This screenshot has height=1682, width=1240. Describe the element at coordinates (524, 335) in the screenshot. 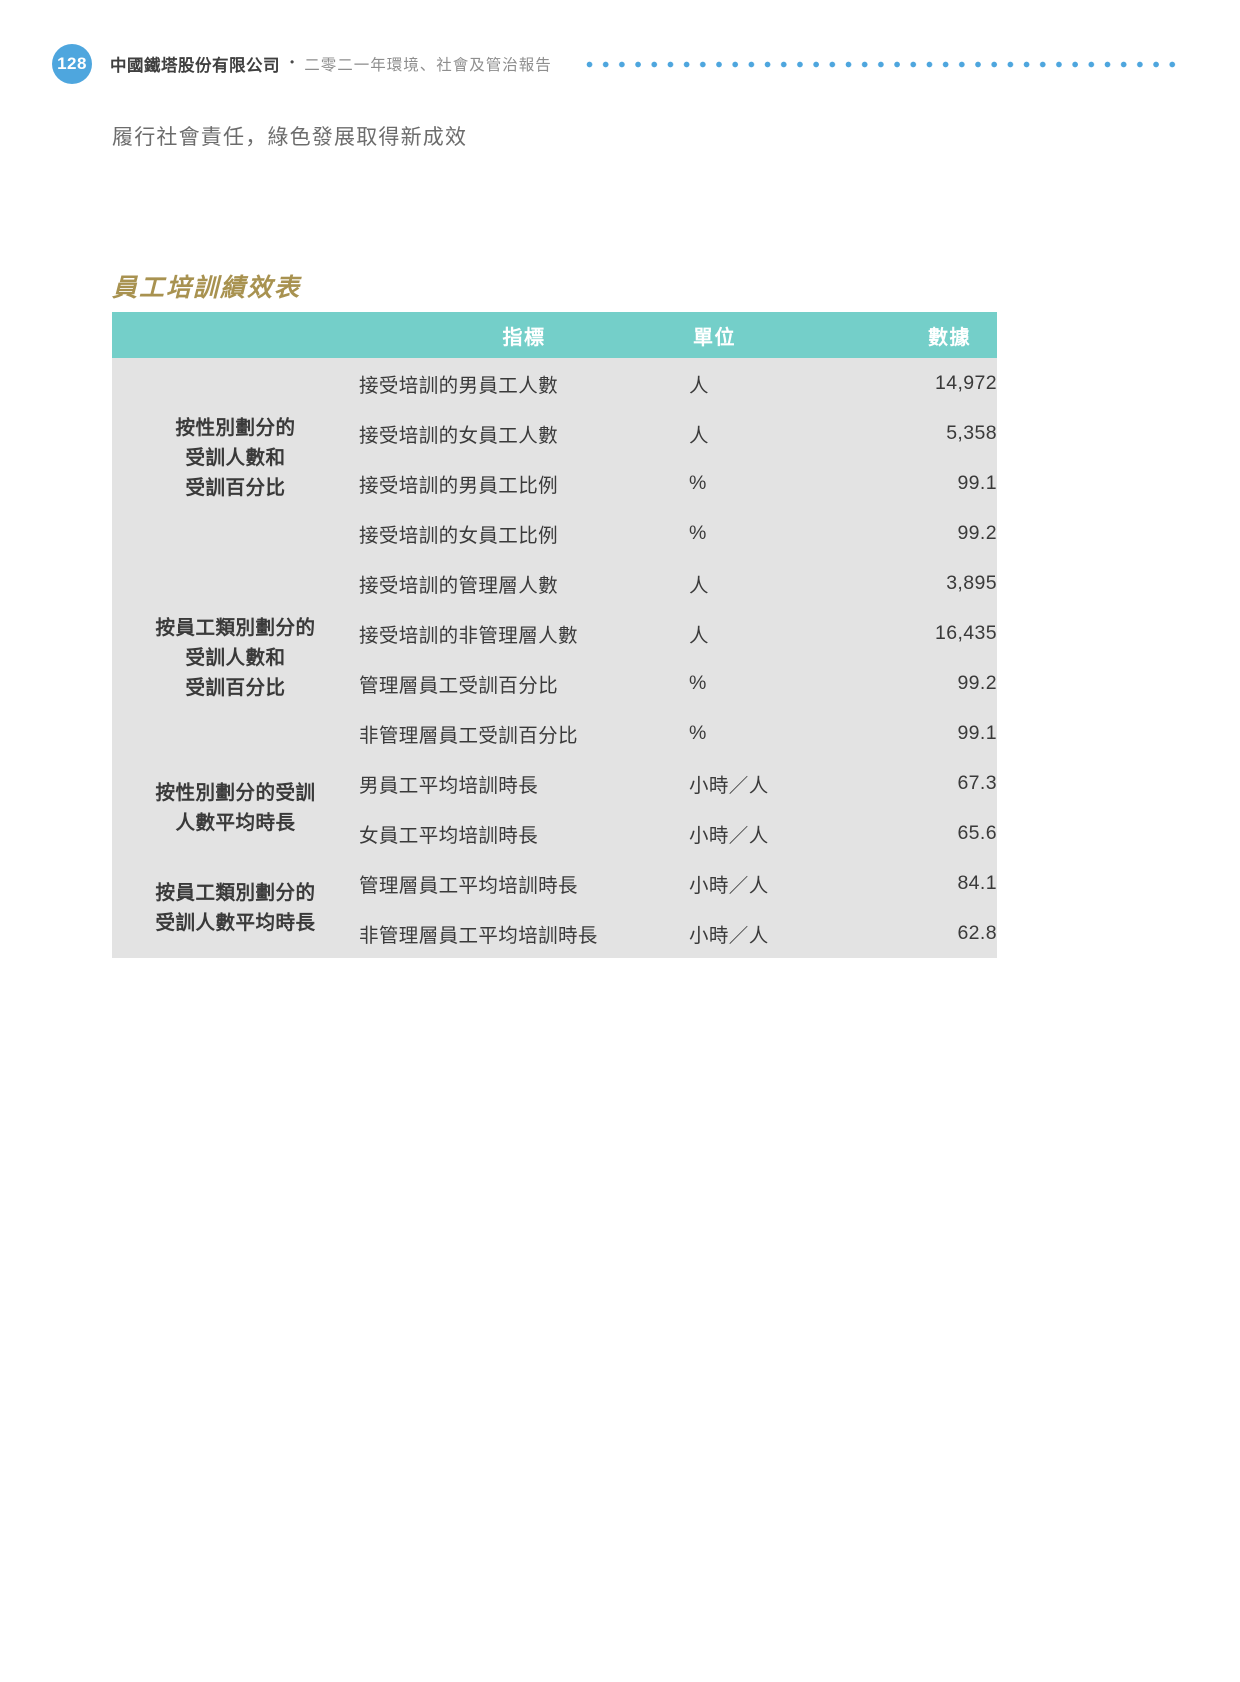

I see `column-header-indicator: 指標` at that location.